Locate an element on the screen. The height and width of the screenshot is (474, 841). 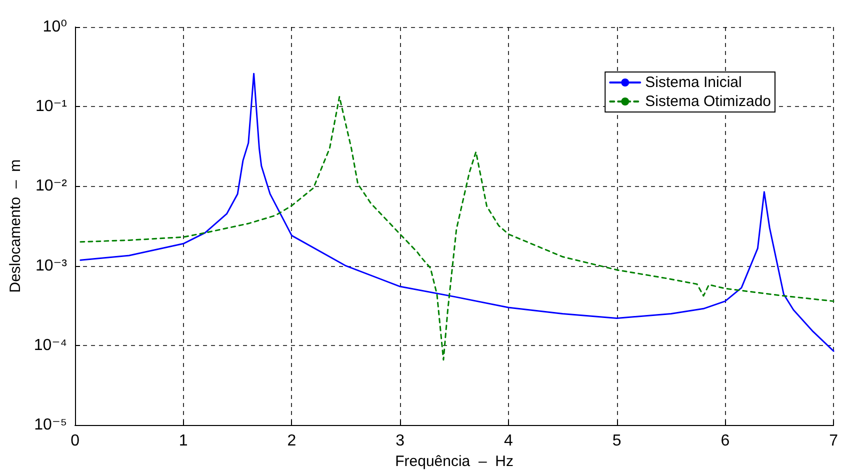
x-tick-label: 1 is located at coordinates (183, 441).